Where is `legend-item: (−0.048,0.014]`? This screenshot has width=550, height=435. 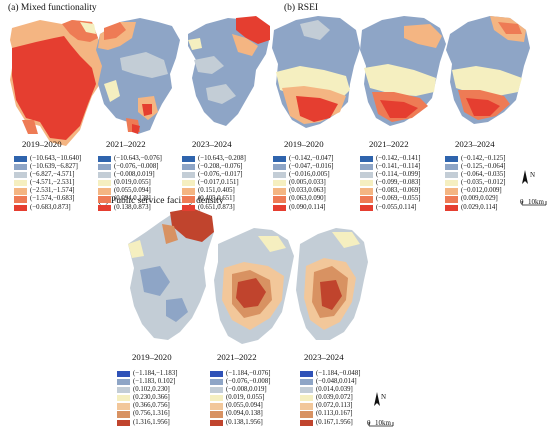
legend-item: (−0.048,0.014] is located at coordinates (330, 382).